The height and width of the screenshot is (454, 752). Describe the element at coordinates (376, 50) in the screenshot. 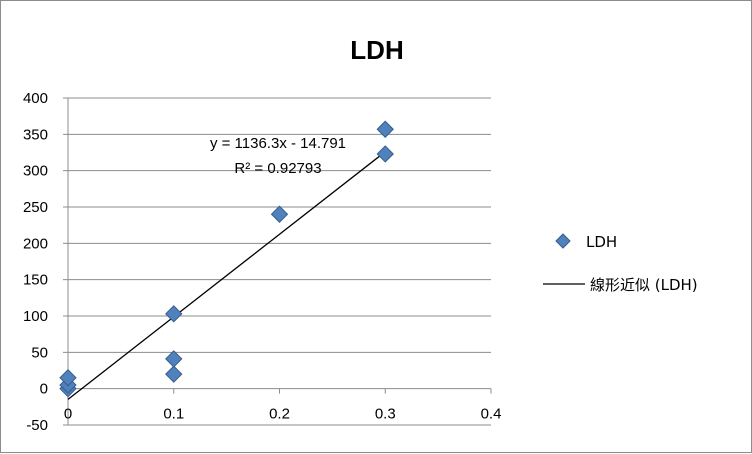

I see `chart-title: LDH` at that location.